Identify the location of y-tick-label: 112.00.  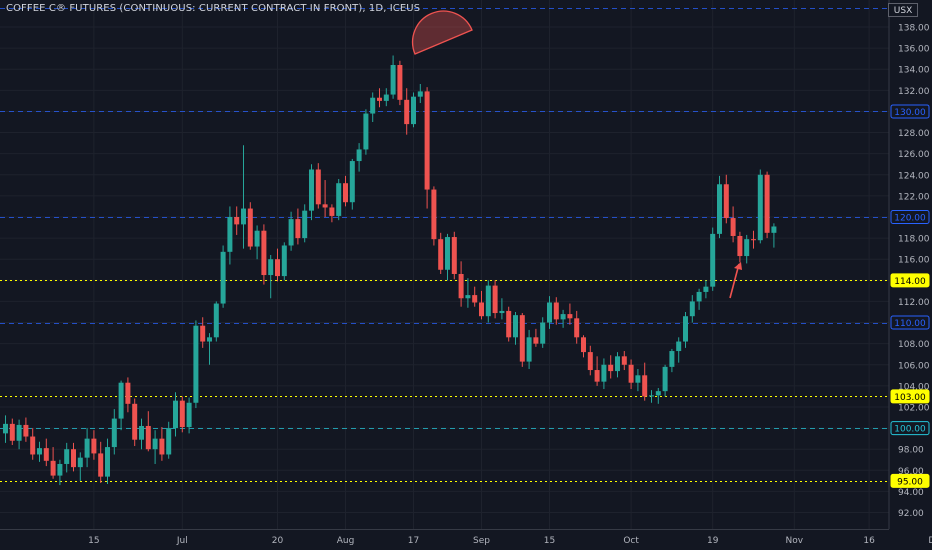
(914, 303).